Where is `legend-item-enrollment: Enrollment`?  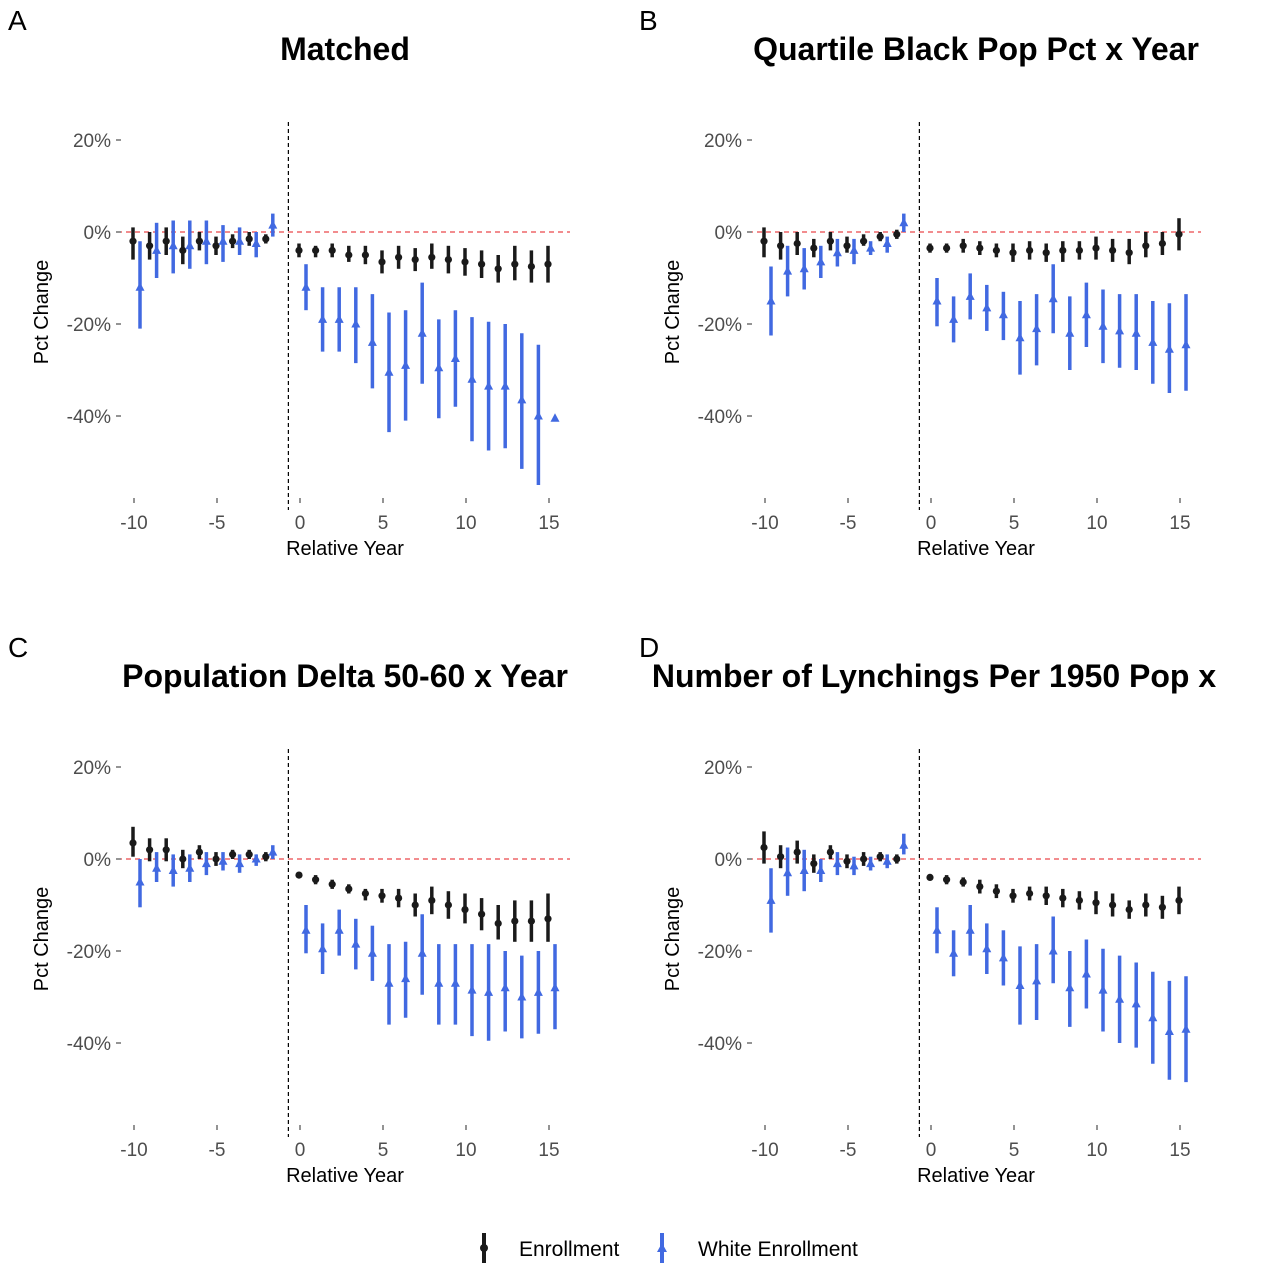
legend-item-enrollment: Enrollment is located at coordinates (550, 1248).